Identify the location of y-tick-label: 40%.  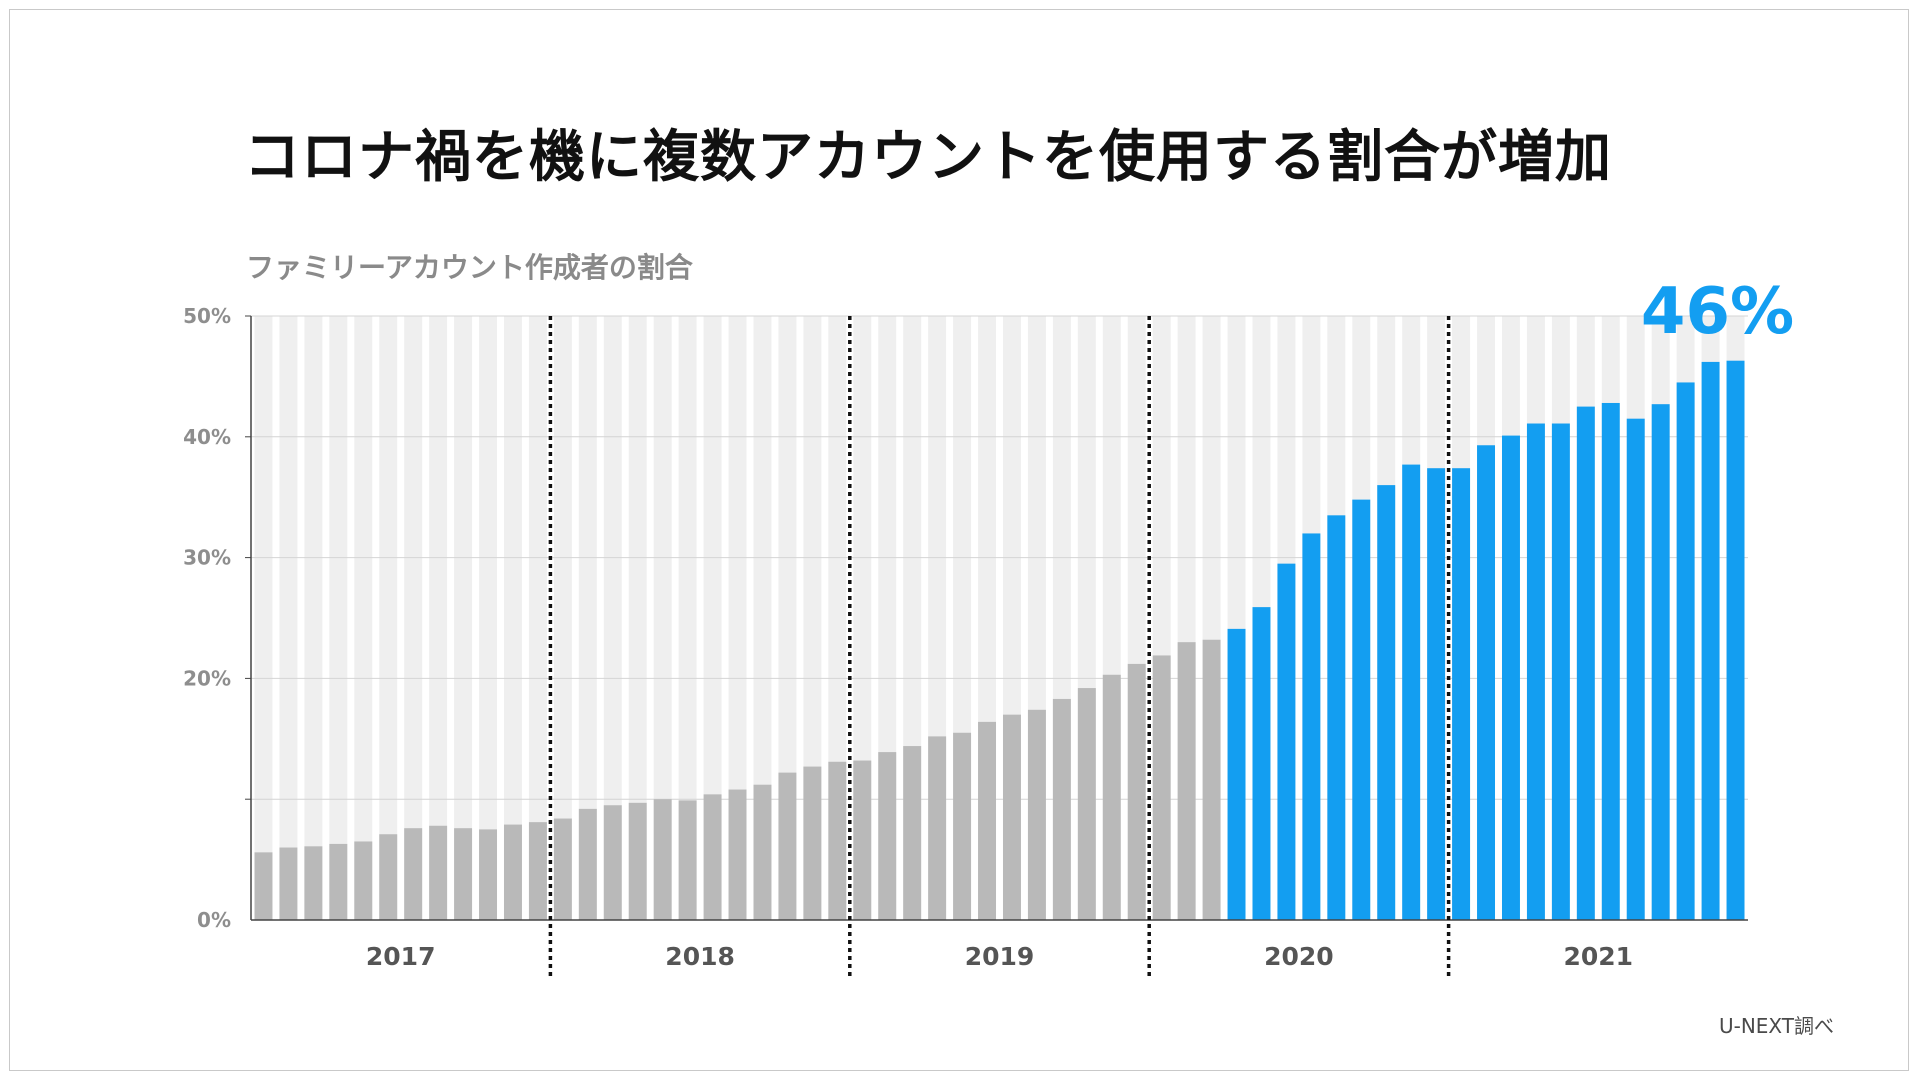
(207, 437).